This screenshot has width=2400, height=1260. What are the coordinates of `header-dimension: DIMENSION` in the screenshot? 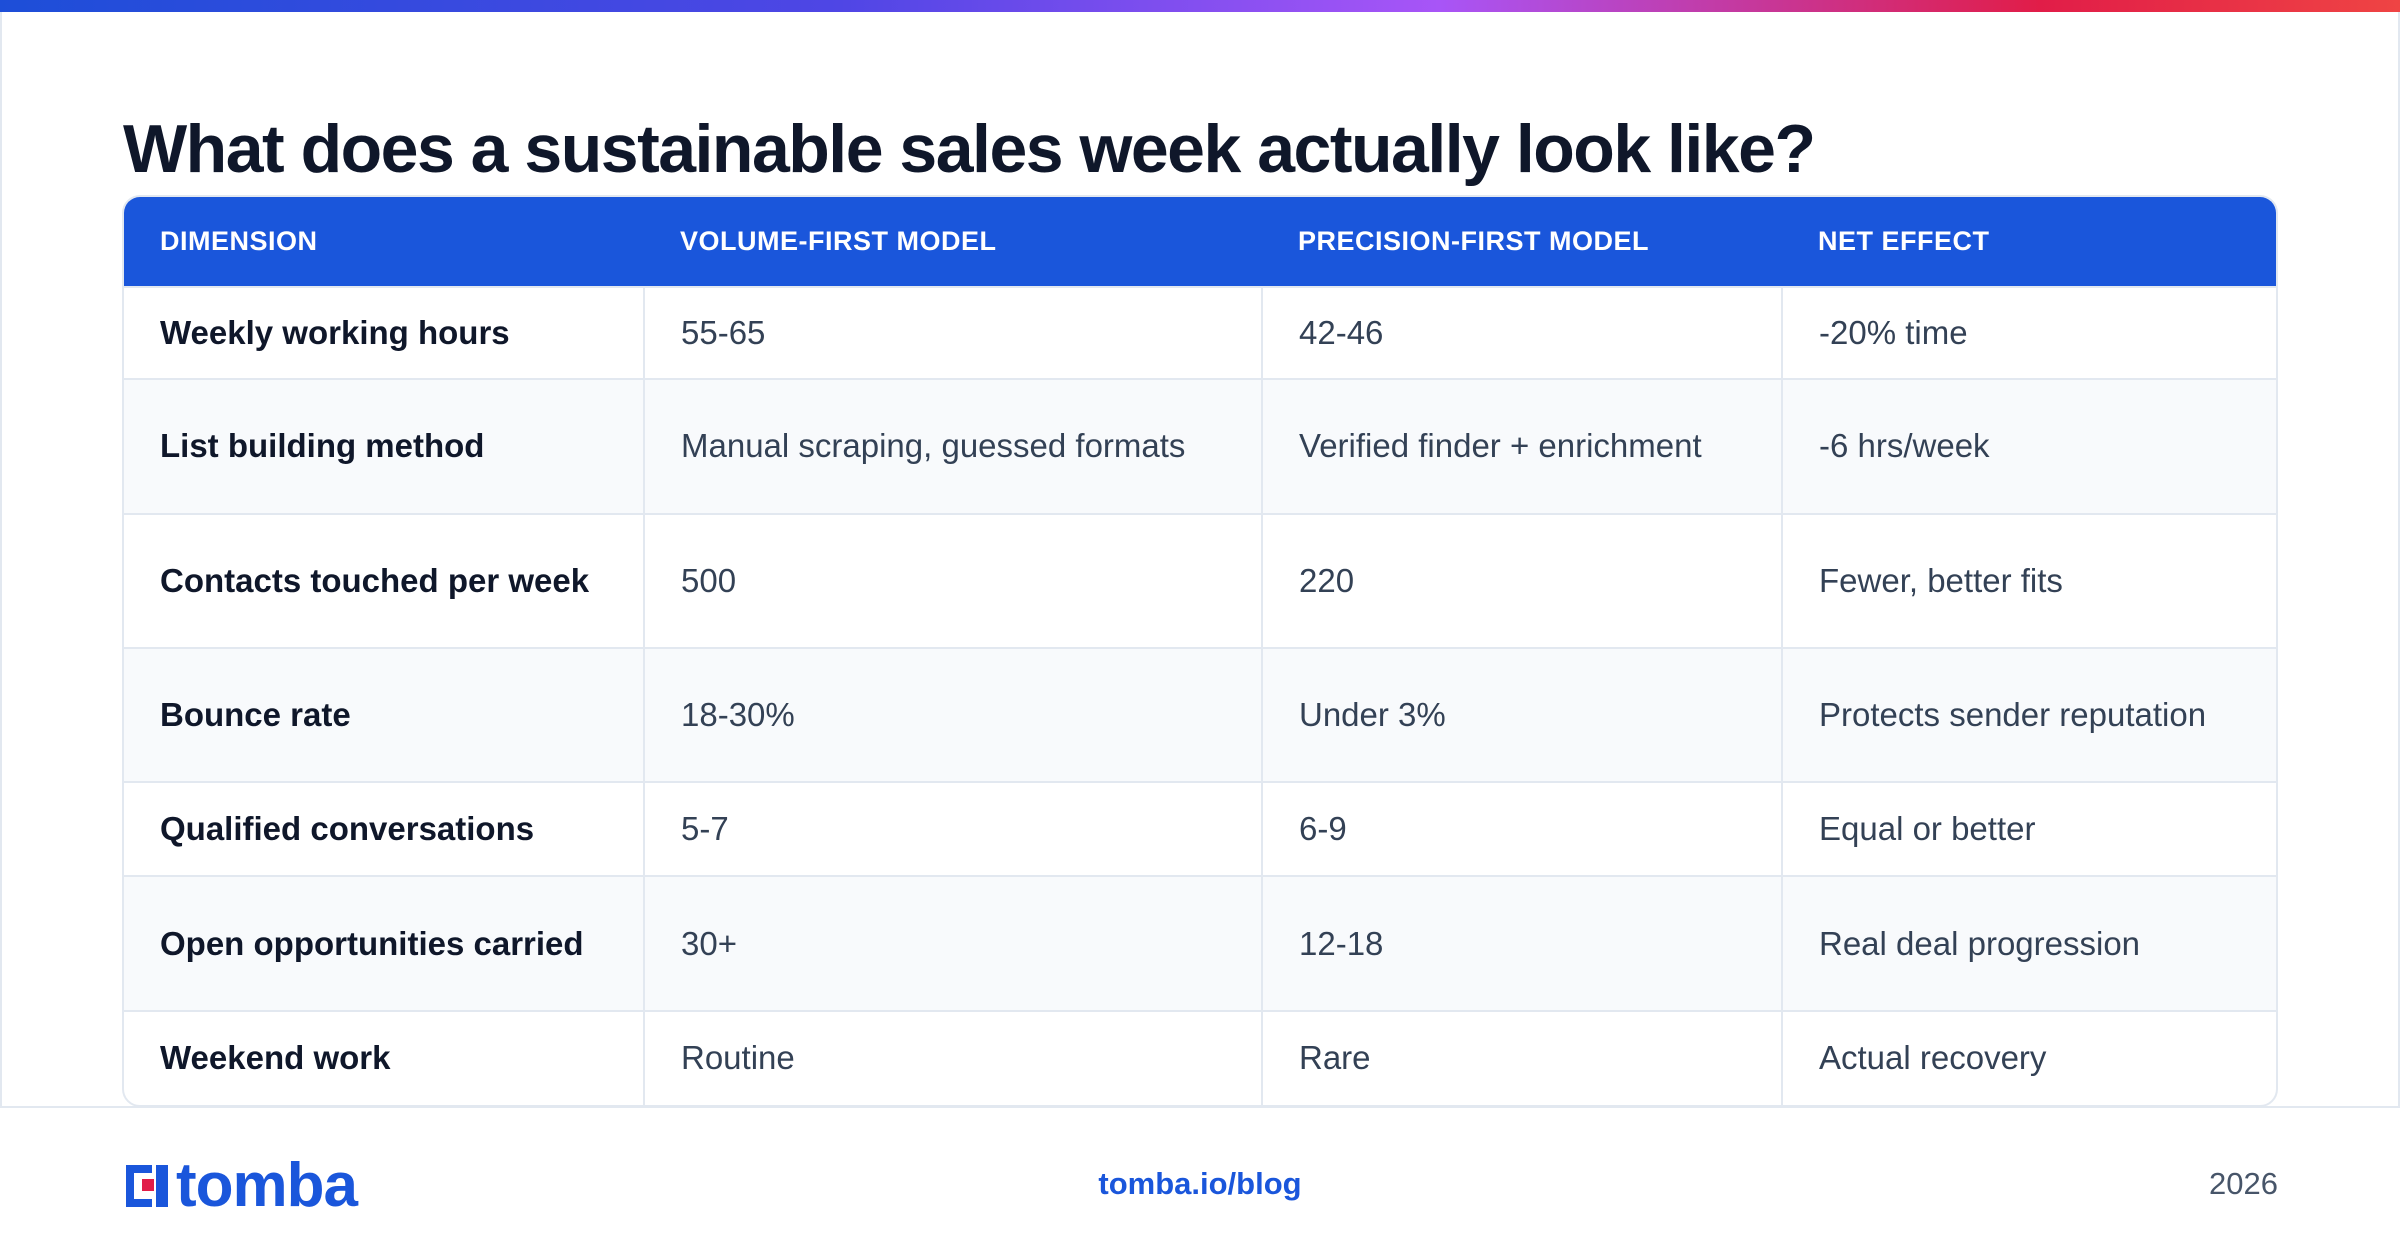 It's located at (239, 241).